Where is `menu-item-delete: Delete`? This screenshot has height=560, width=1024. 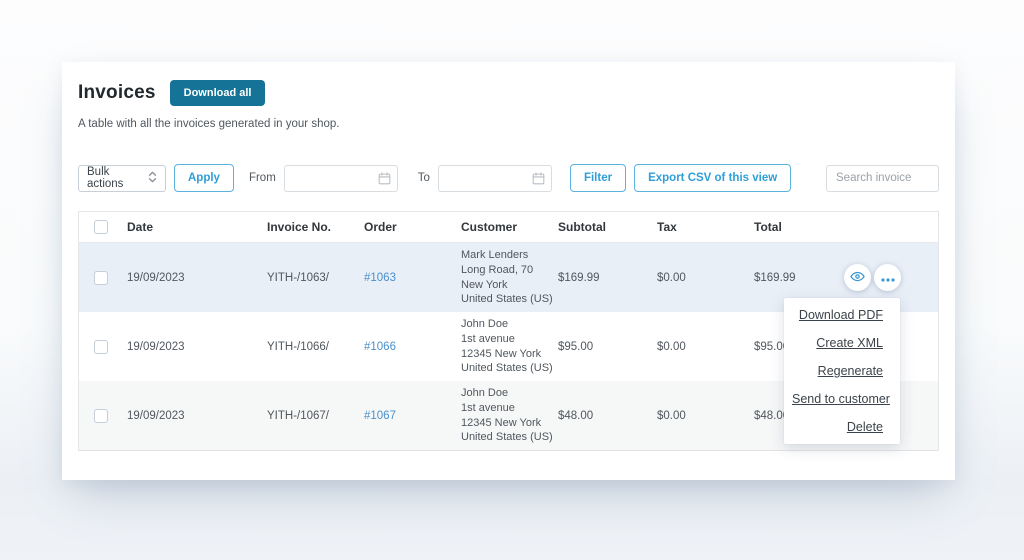
menu-item-delete: Delete is located at coordinates (864, 427).